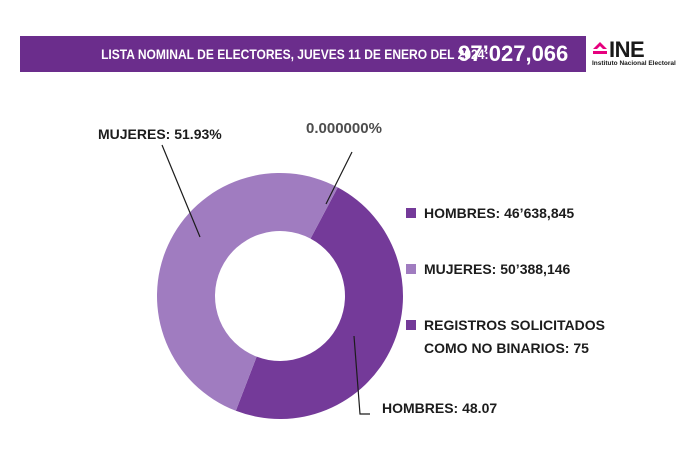  Describe the element at coordinates (324, 213) in the screenshot. I see `donut-slice-registros` at that location.